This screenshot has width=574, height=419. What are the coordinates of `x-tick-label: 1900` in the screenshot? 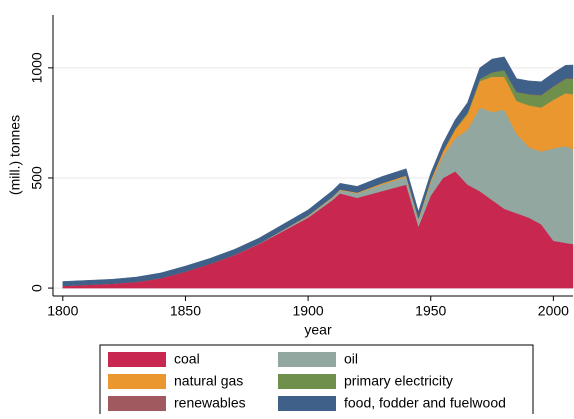 It's located at (308, 311).